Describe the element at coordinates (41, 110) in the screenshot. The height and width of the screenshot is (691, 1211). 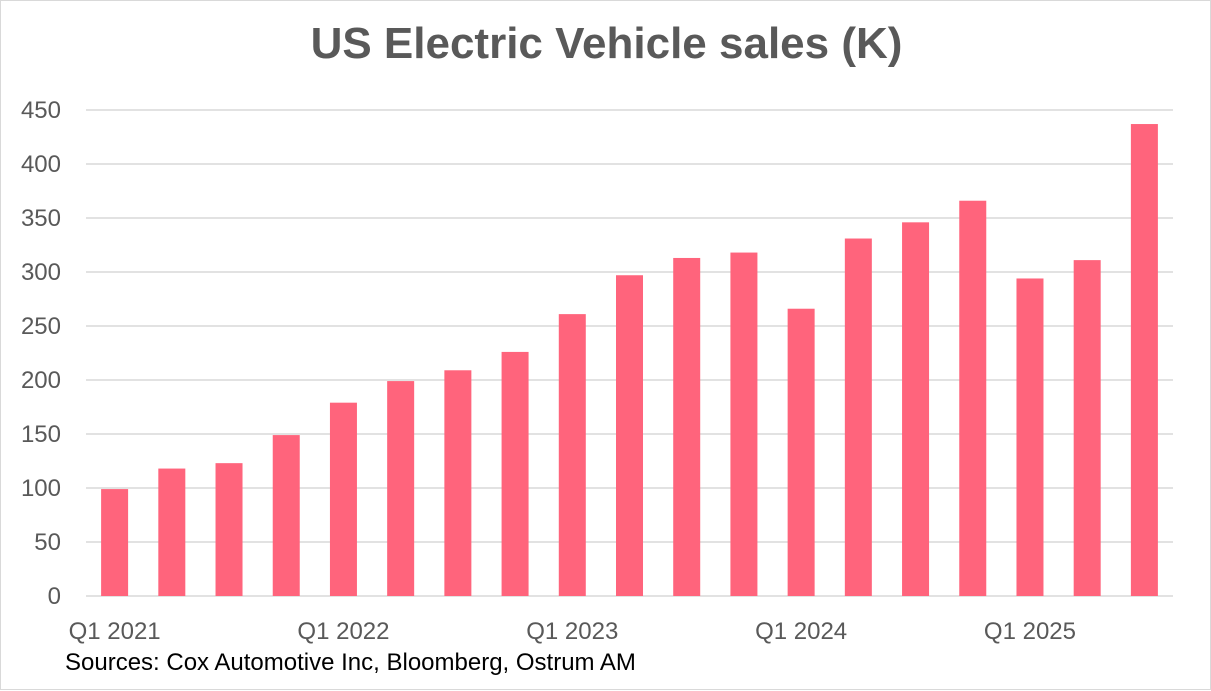
I see `y-tick-label: 450` at that location.